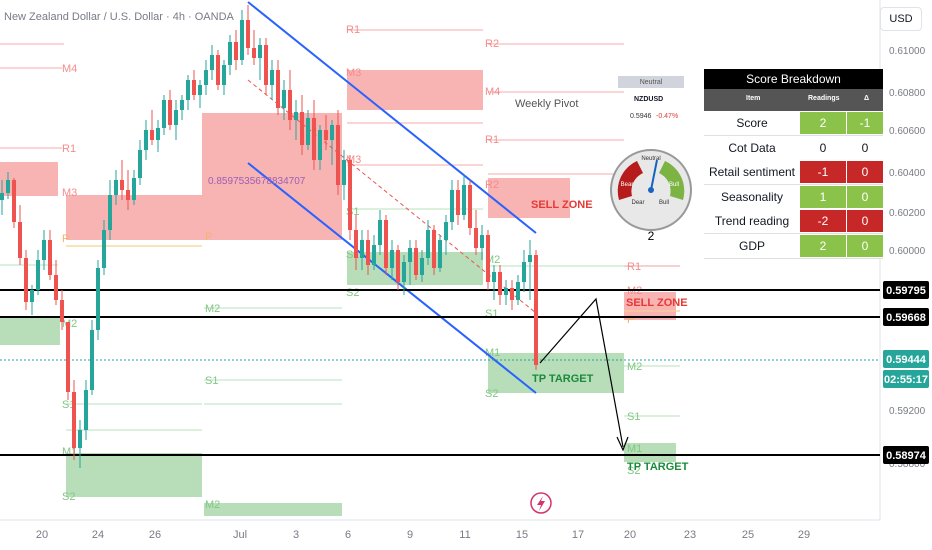 The width and height of the screenshot is (932, 550). Describe the element at coordinates (257, 181) in the screenshot. I see `fib-value-label: 0.8597535678834707` at that location.